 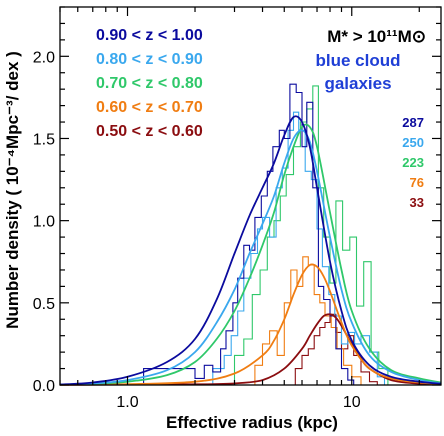 I want to click on count-labels: 287 250 223 76 33, so click(x=413, y=162).